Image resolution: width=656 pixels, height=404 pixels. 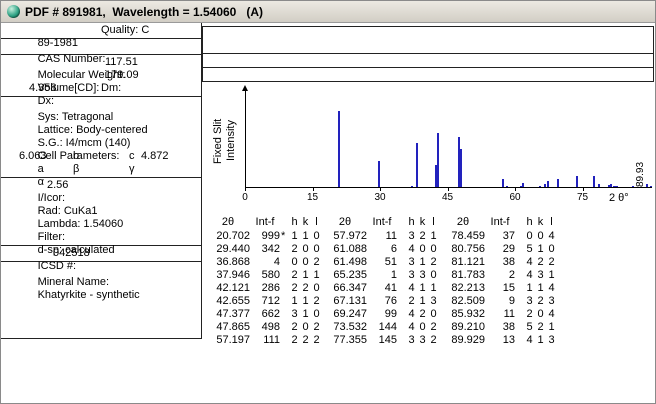 I want to click on intensity-value: 2, so click(x=511, y=275).